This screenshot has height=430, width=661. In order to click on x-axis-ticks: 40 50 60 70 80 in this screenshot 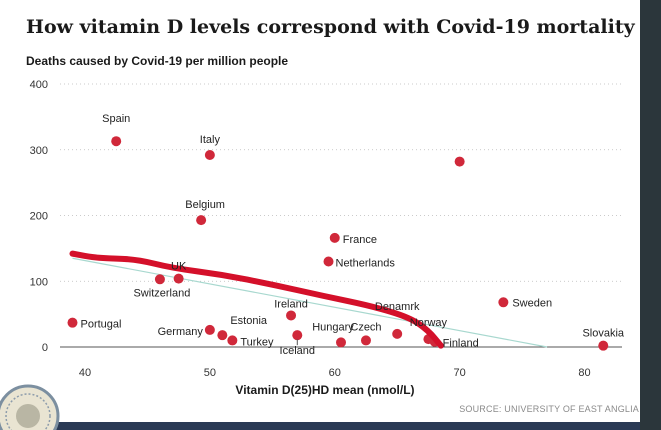, I will do `click(335, 373)`.